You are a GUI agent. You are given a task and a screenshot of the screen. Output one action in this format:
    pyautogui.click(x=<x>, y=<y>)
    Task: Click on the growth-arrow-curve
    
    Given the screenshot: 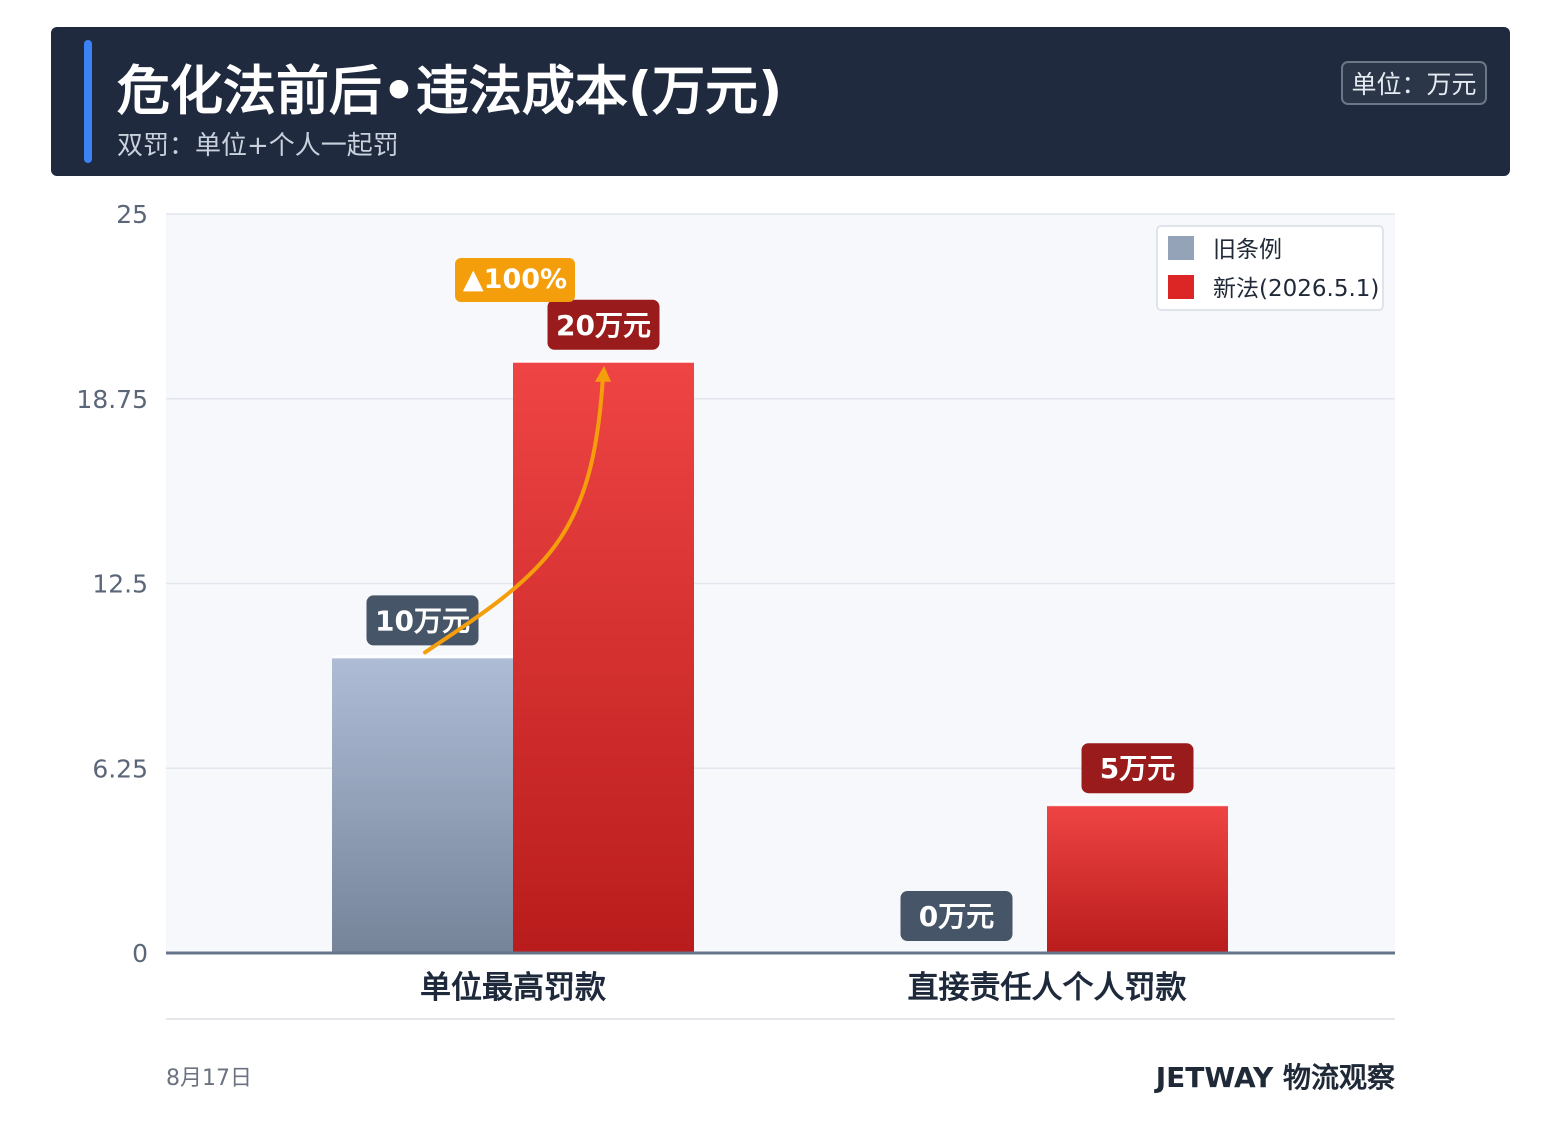 What is the action you would take?
    pyautogui.click(x=514, y=514)
    